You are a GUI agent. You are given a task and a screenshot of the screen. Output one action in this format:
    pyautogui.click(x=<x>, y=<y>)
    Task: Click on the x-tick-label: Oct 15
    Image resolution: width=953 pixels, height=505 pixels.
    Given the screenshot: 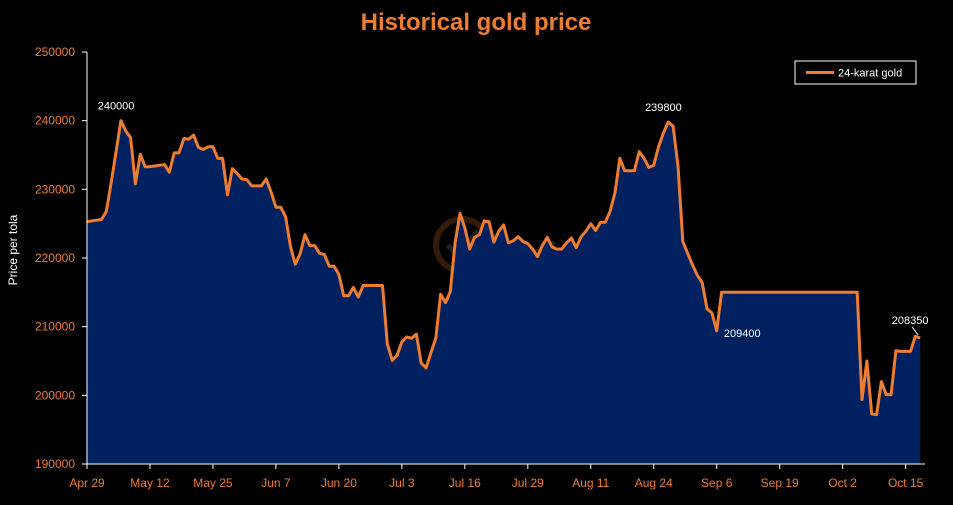 What is the action you would take?
    pyautogui.click(x=906, y=483)
    